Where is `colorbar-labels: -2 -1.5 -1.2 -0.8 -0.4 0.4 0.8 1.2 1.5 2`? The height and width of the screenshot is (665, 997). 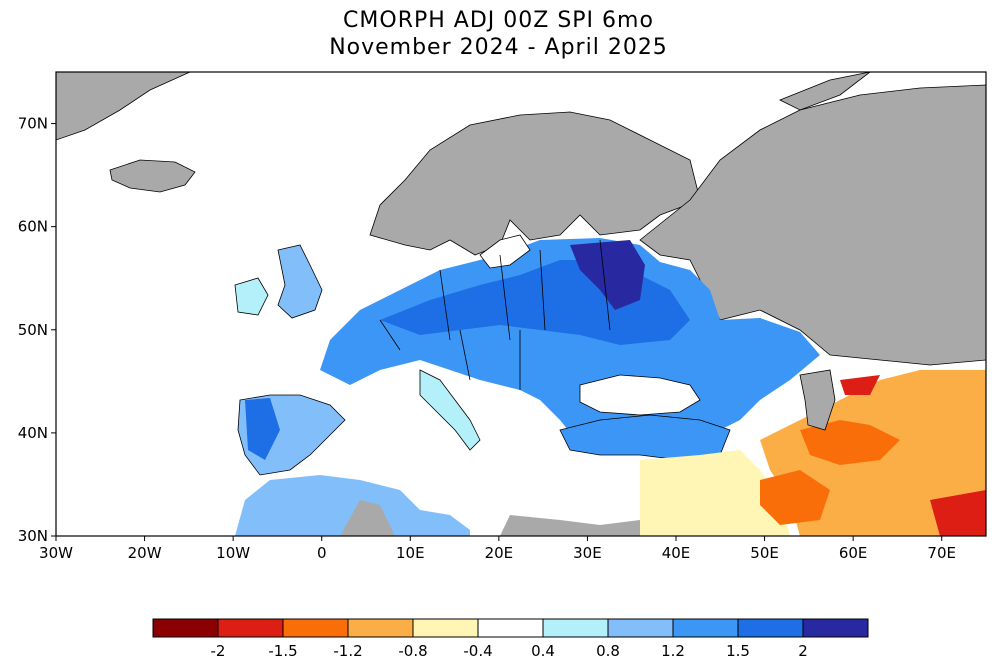
colorbar-labels: -2 -1.5 -1.2 -0.8 -0.4 0.4 0.8 1.2 1.5 2 is located at coordinates (509, 651).